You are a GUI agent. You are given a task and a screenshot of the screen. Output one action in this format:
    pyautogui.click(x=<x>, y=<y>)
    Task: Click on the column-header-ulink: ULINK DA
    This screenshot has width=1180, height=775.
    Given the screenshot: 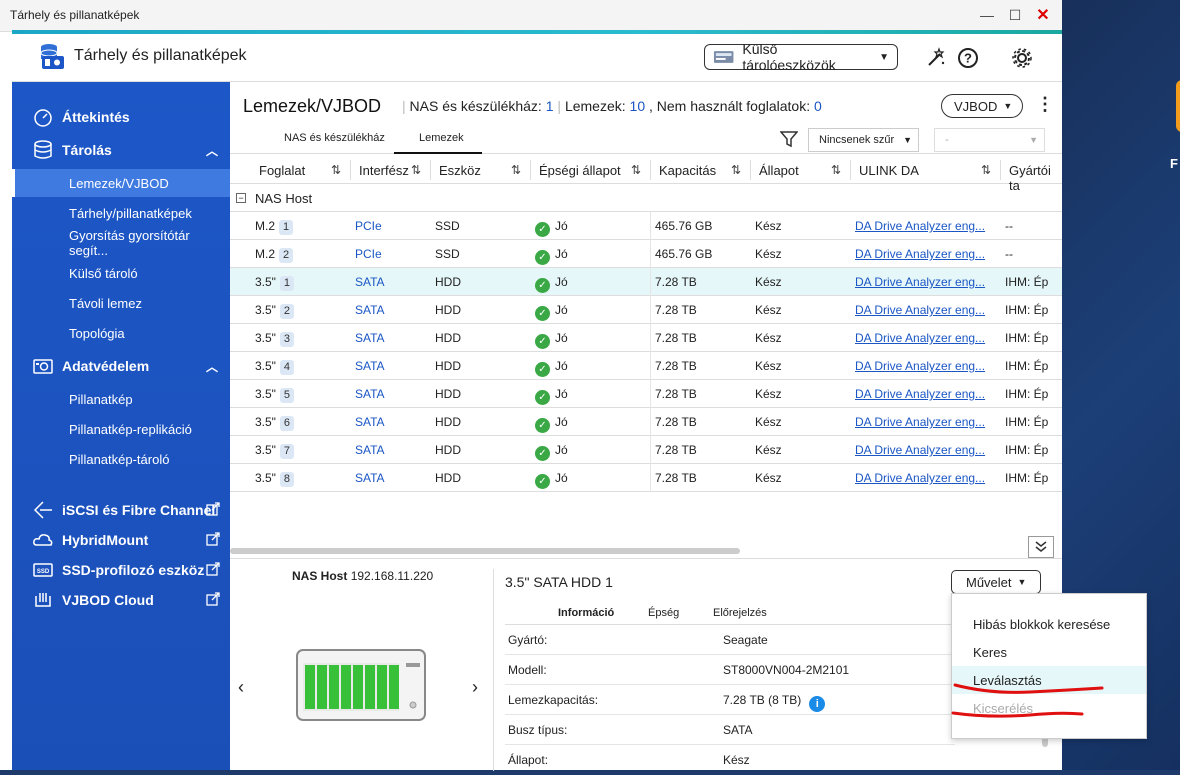 What is the action you would take?
    pyautogui.click(x=889, y=170)
    